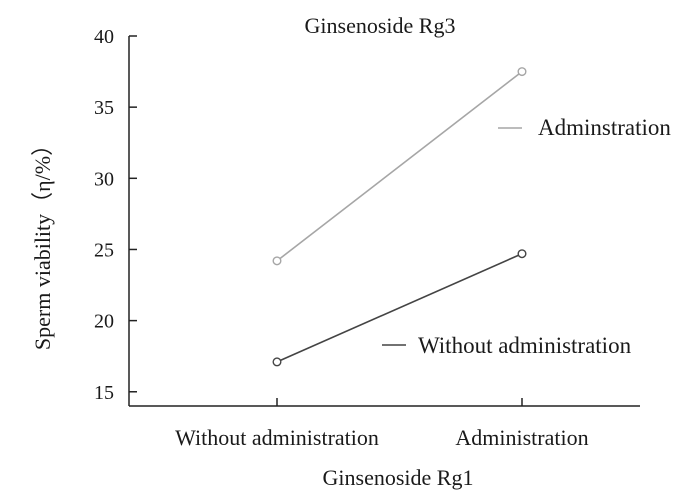 This screenshot has height=499, width=700. I want to click on y-tick-label-40: 40, so click(104, 37).